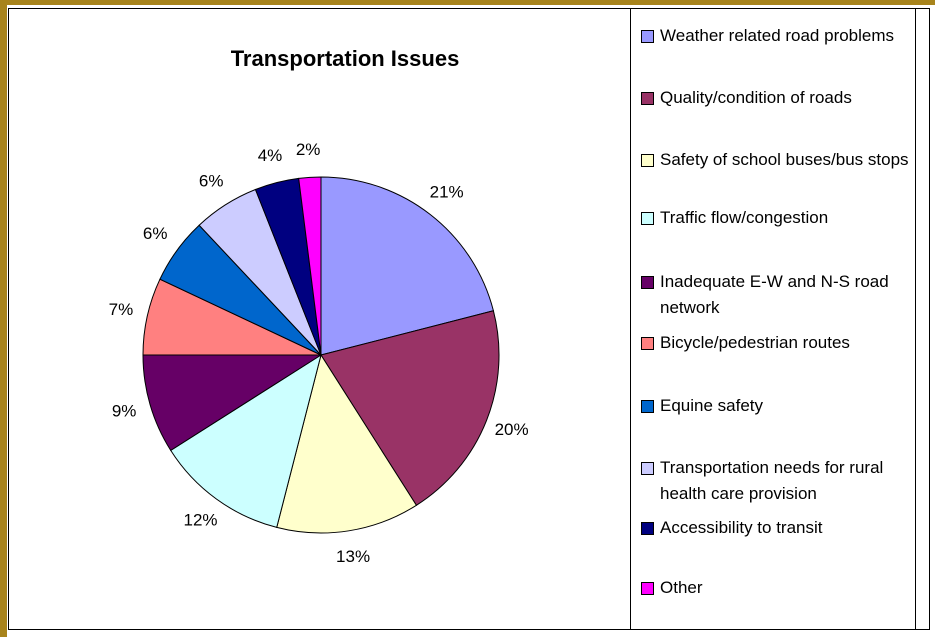 The width and height of the screenshot is (935, 637). Describe the element at coordinates (308, 149) in the screenshot. I see `data-label: 2%` at that location.